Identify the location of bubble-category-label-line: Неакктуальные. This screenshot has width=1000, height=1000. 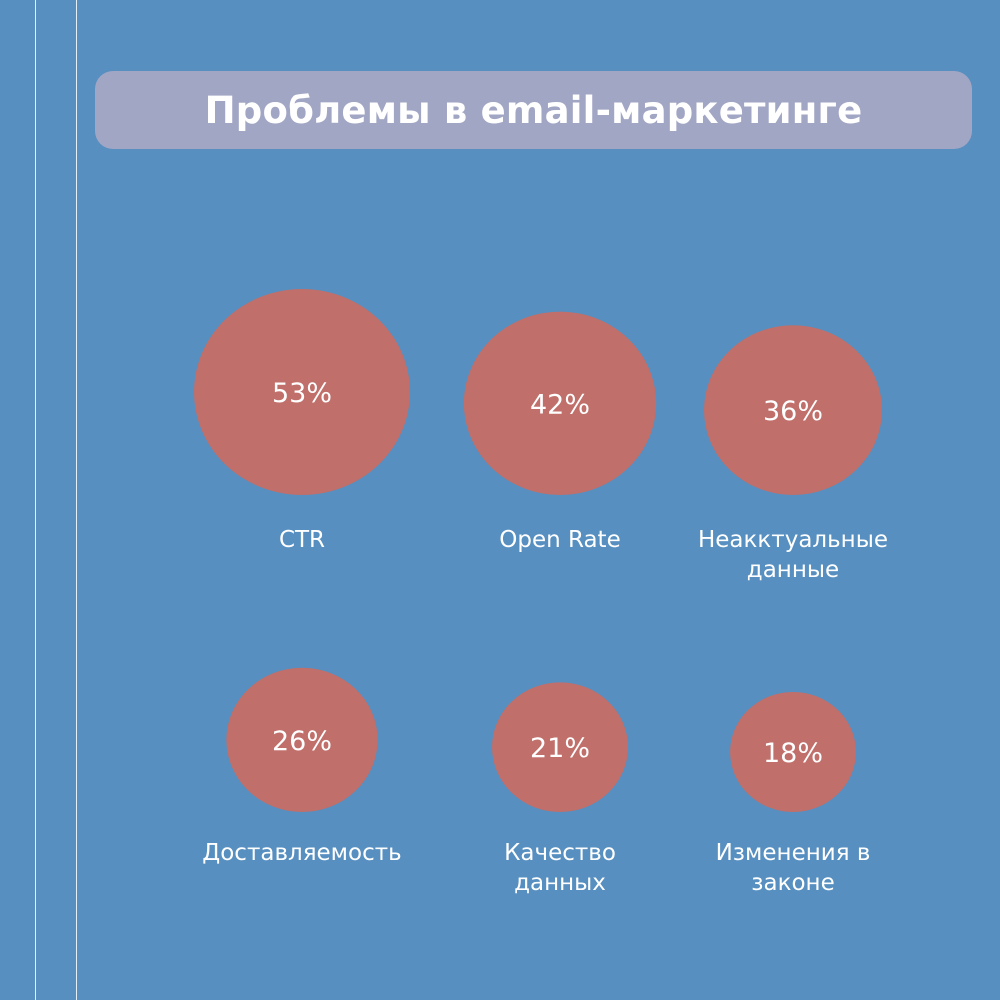
(793, 540).